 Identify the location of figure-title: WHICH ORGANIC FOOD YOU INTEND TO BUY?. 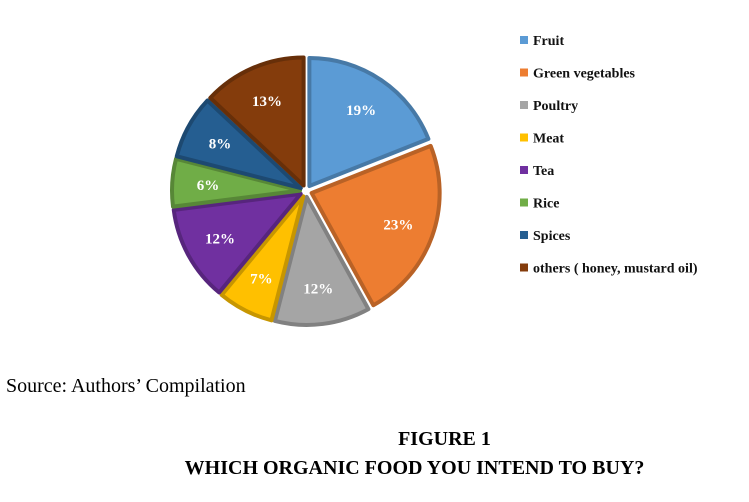
(414, 468).